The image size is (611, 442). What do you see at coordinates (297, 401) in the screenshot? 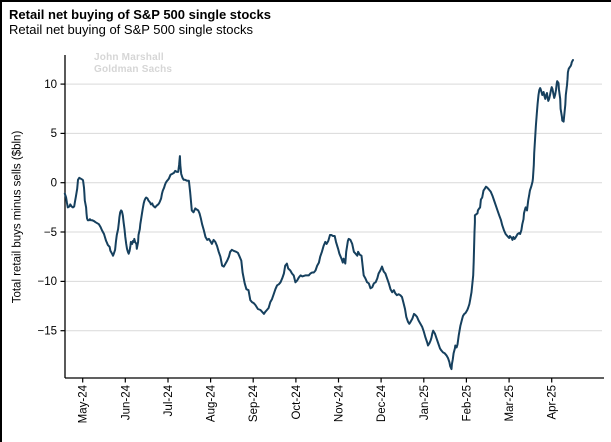
I see `svg-text: Oct-24` at bounding box center [297, 401].